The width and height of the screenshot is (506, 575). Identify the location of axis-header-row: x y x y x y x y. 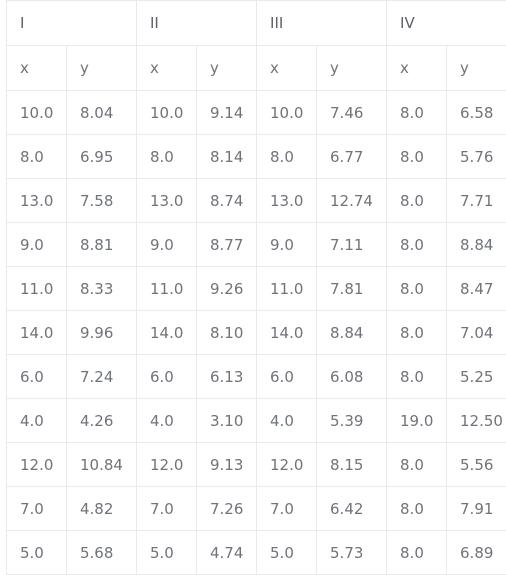
(256, 68).